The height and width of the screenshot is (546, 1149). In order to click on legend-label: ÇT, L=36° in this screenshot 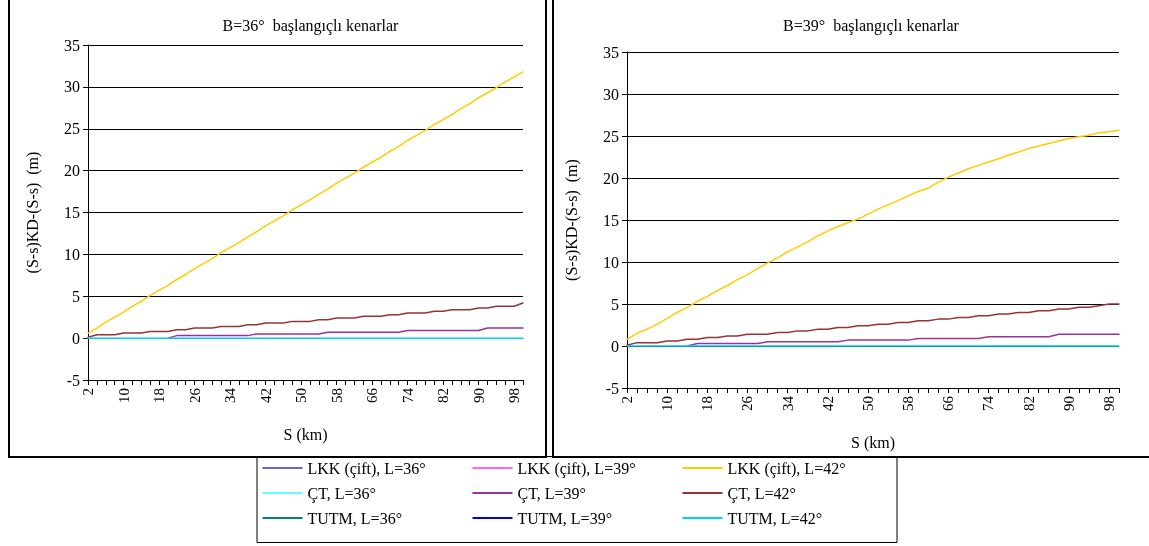, I will do `click(341, 493)`.